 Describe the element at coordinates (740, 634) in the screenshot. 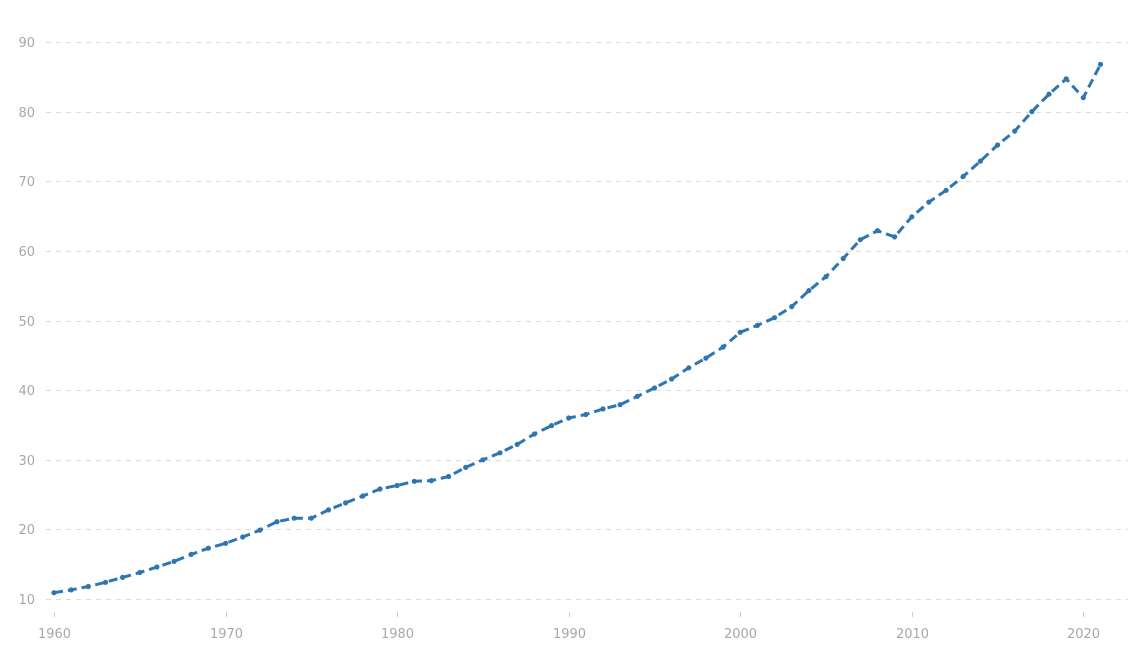

I see `x-tick-label: 2000` at that location.